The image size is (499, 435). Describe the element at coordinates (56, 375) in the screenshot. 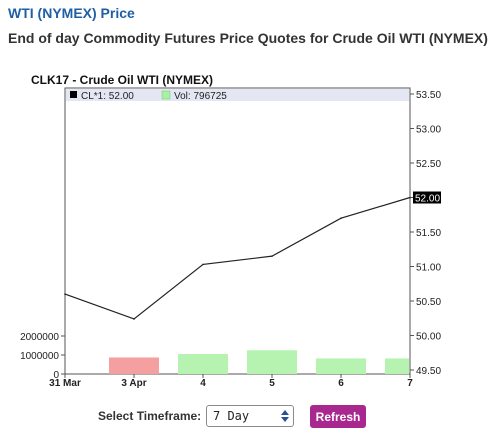

I see `volume-tick-label: 0` at that location.